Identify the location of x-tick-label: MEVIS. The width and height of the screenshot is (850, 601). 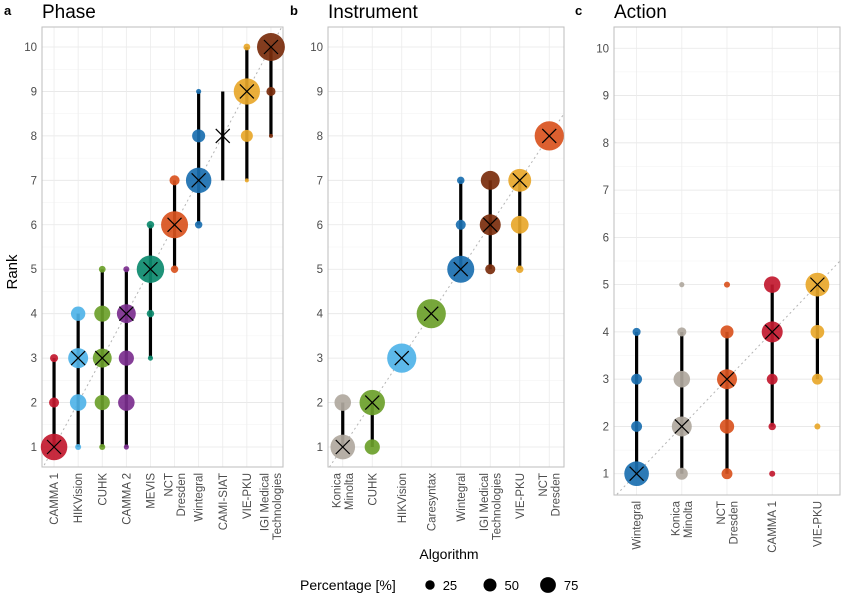
(151, 491).